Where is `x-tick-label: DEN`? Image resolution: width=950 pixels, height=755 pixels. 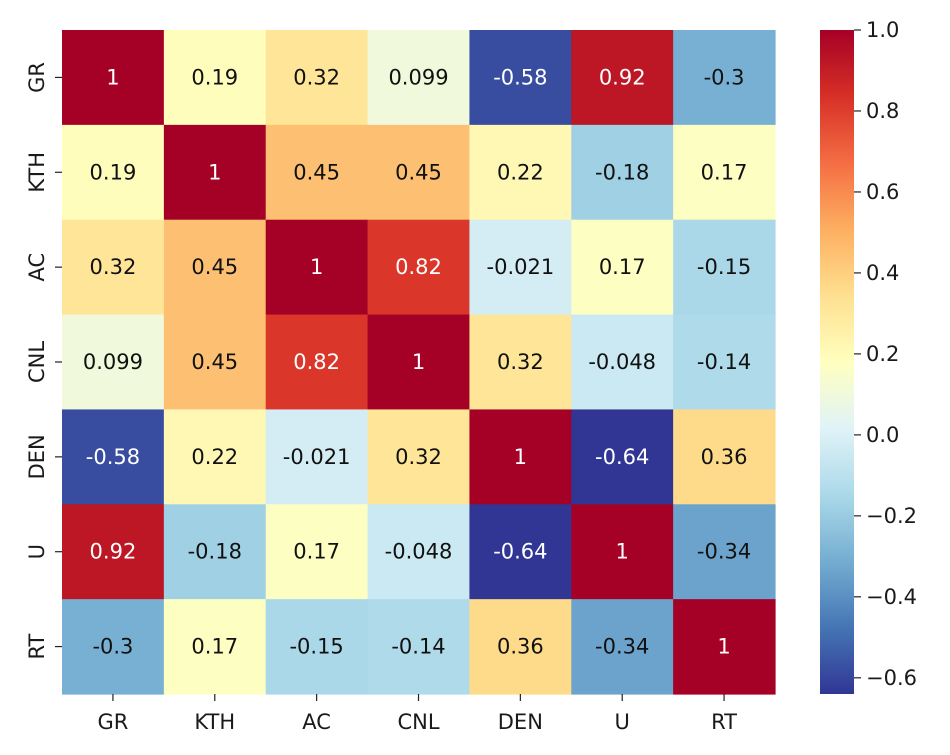 x-tick-label: DEN is located at coordinates (520, 722).